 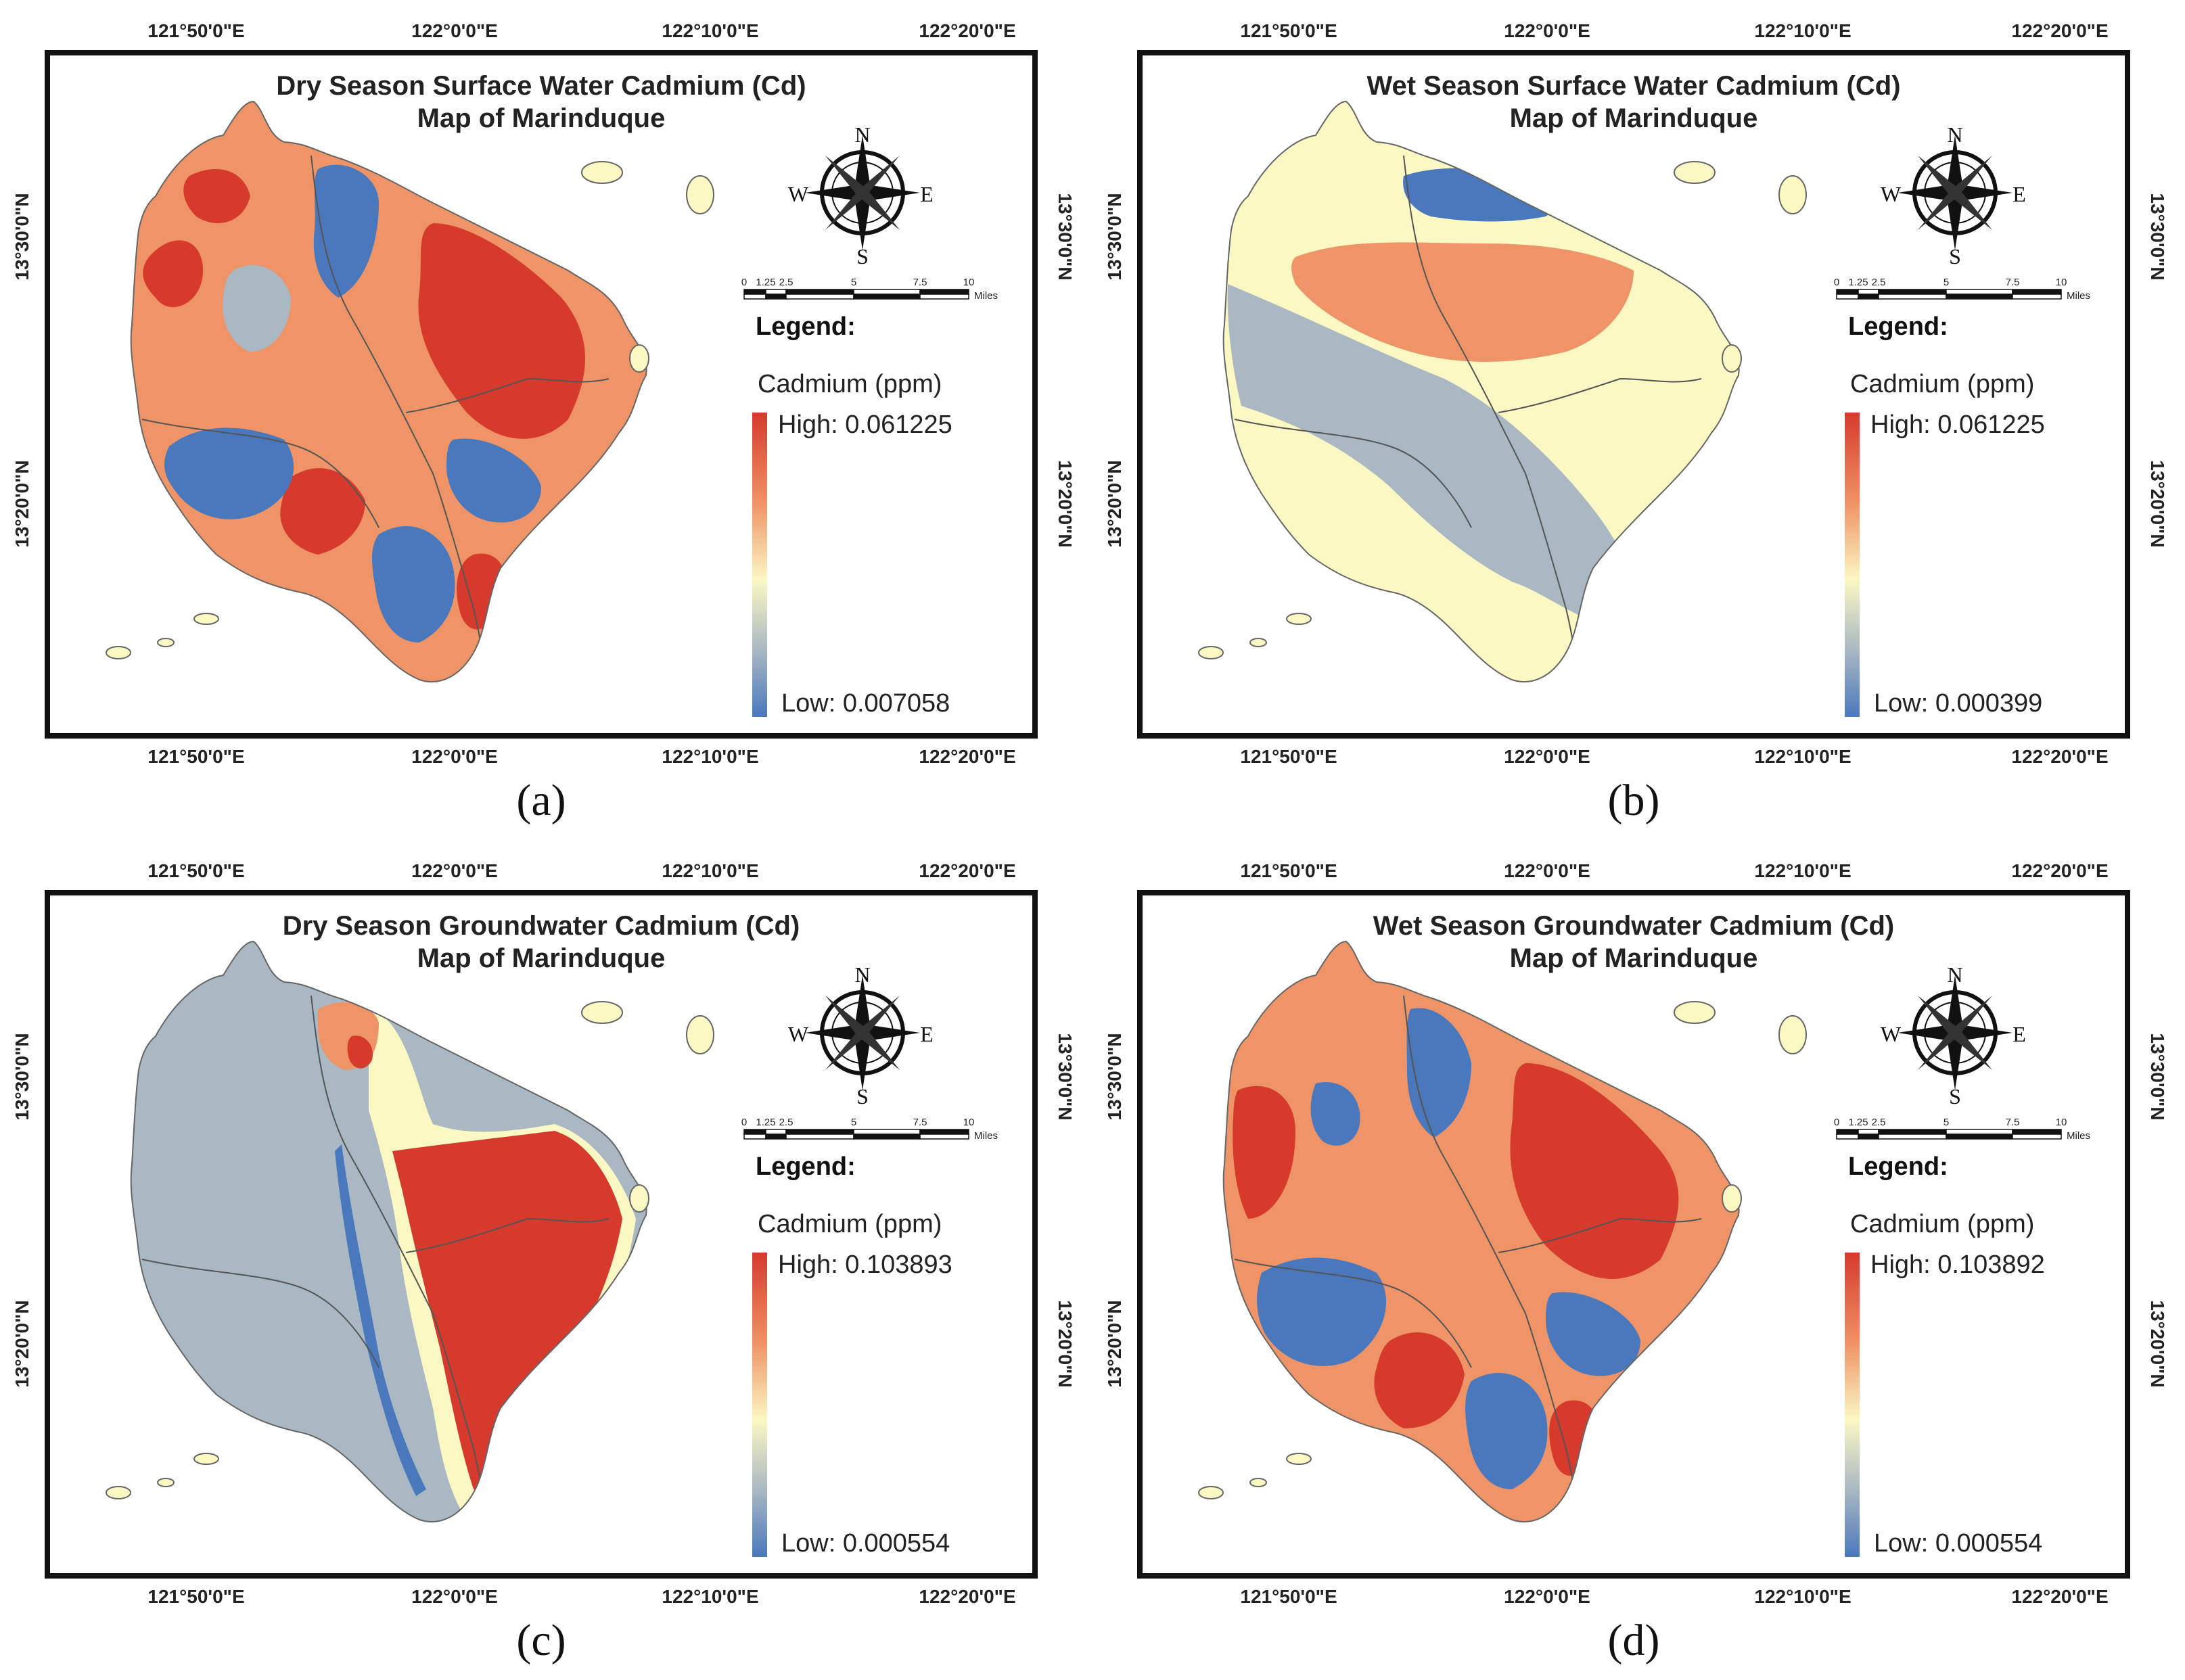 I want to click on map-title: Wet Season Groundwater Cadmium (Cd), so click(x=1633, y=926).